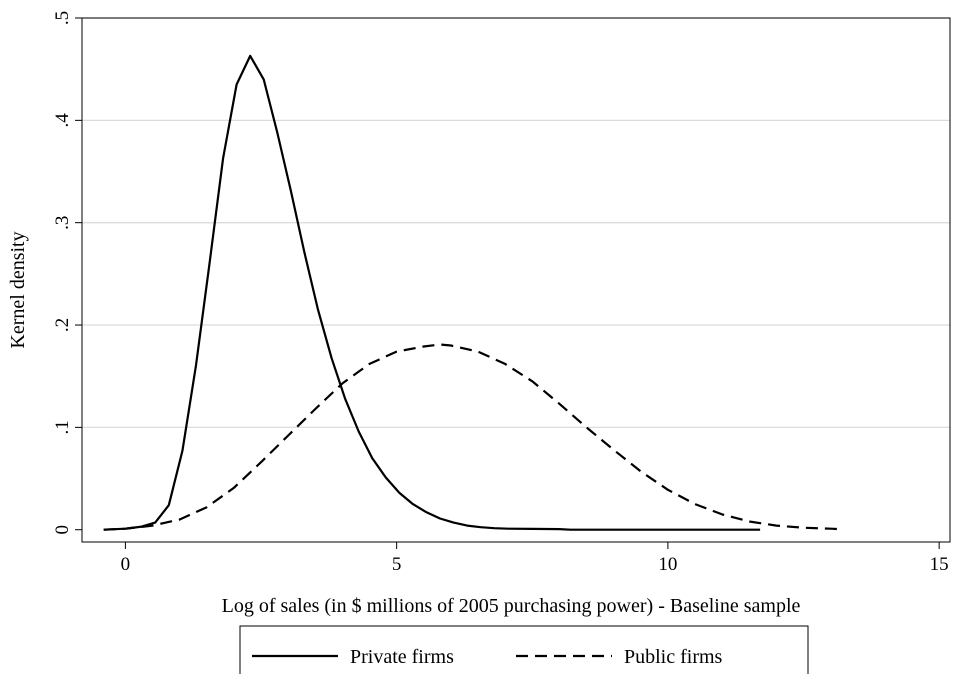  I want to click on x-tick-label-3: 15, so click(939, 564).